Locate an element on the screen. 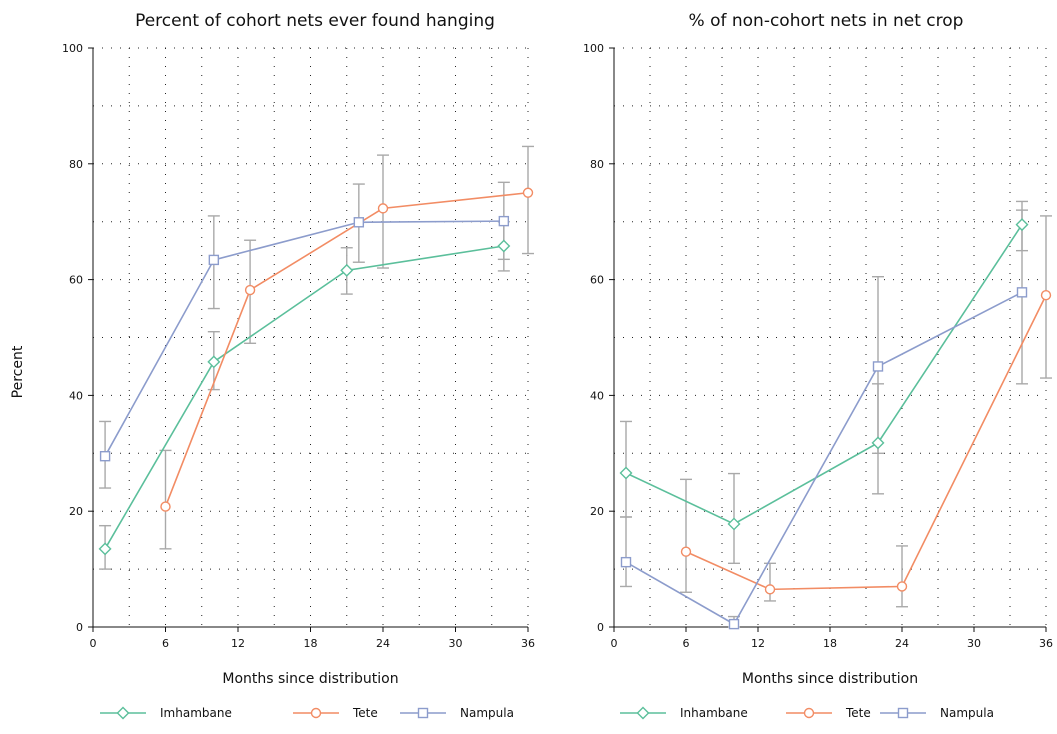 The image size is (1057, 734). legend-label: Imhambane is located at coordinates (196, 713).